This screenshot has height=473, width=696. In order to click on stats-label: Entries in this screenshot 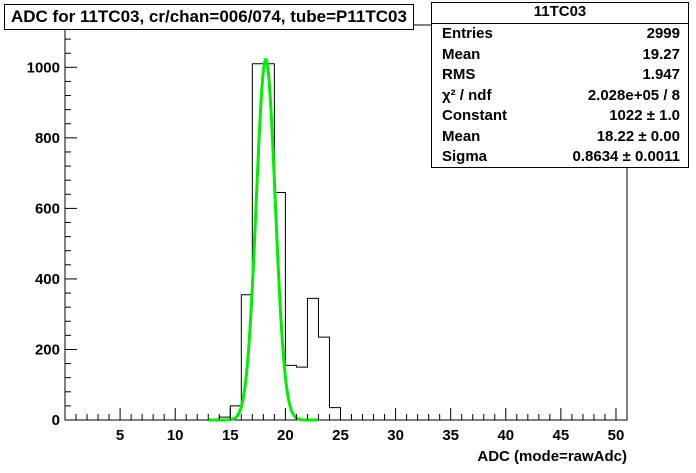, I will do `click(467, 33)`.